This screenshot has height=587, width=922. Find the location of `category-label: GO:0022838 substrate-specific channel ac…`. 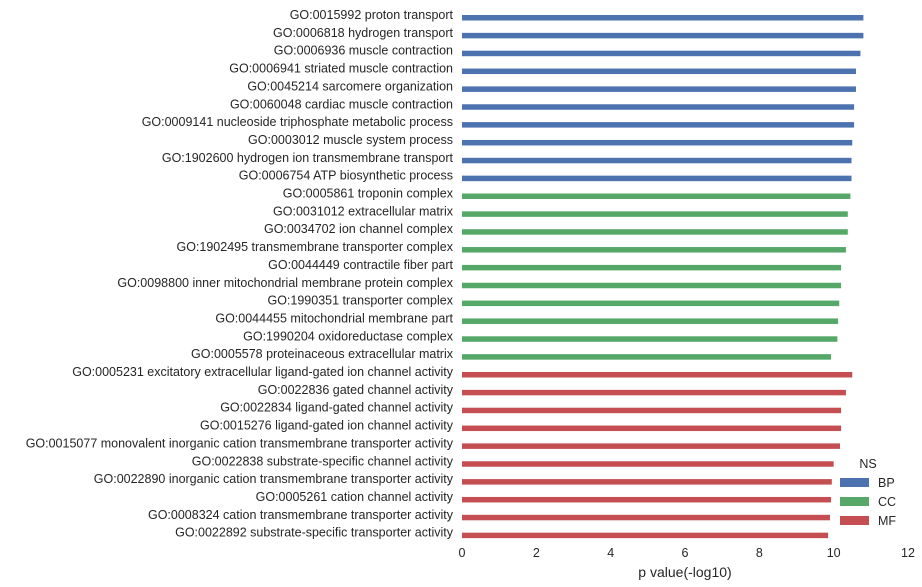

category-label: GO:0022838 substrate-specific channel ac… is located at coordinates (323, 461).